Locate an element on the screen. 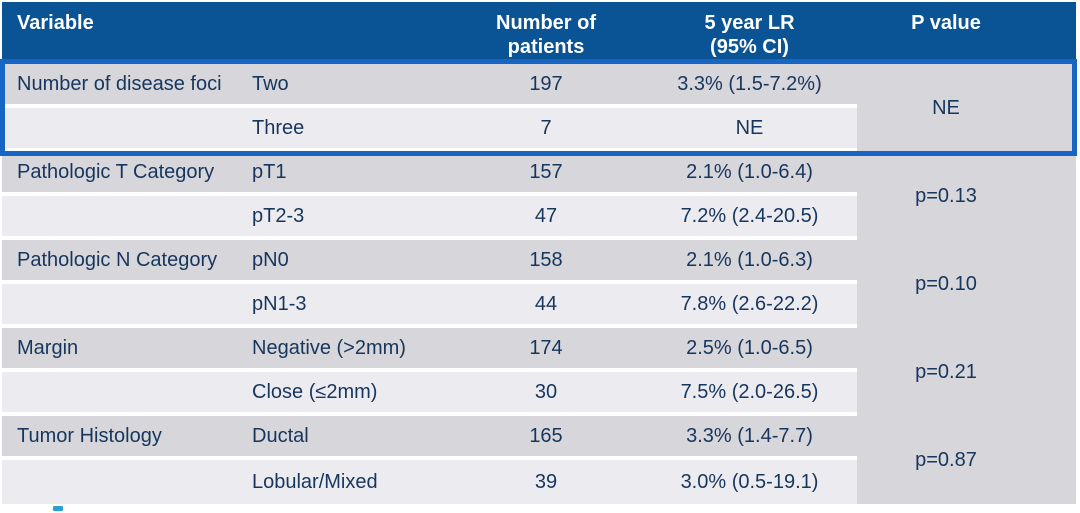  patients-cell: 47 is located at coordinates (546, 218).